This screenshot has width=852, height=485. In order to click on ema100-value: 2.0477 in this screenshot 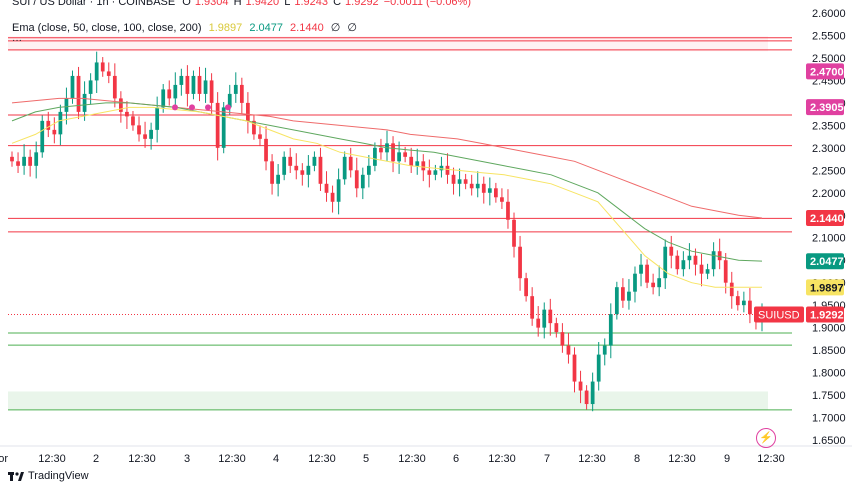, I will do `click(266, 28)`.